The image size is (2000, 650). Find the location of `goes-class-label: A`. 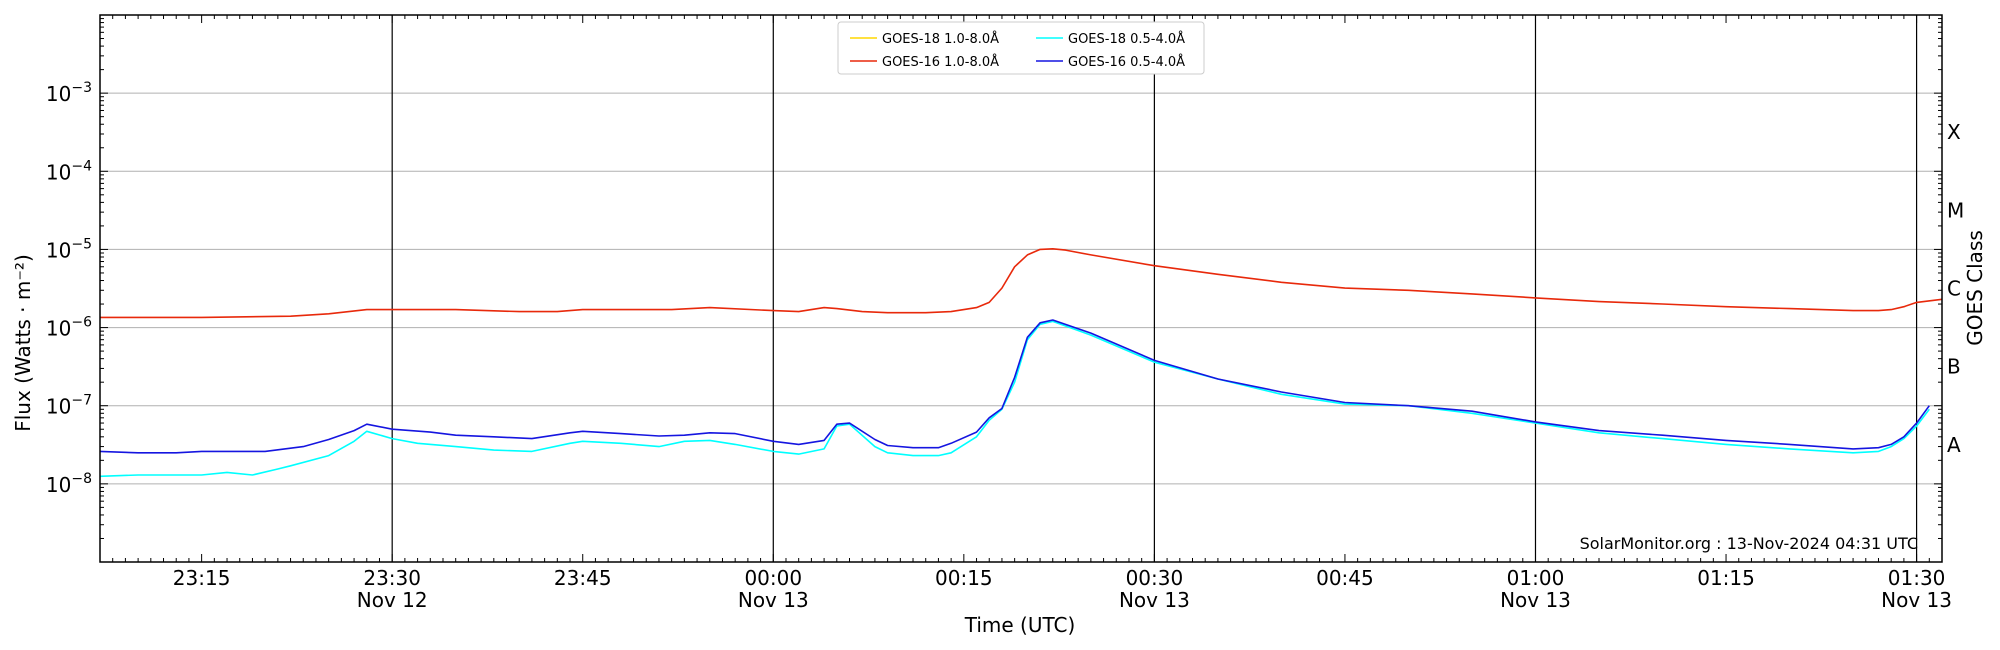

goes-class-label: A is located at coordinates (1954, 445).